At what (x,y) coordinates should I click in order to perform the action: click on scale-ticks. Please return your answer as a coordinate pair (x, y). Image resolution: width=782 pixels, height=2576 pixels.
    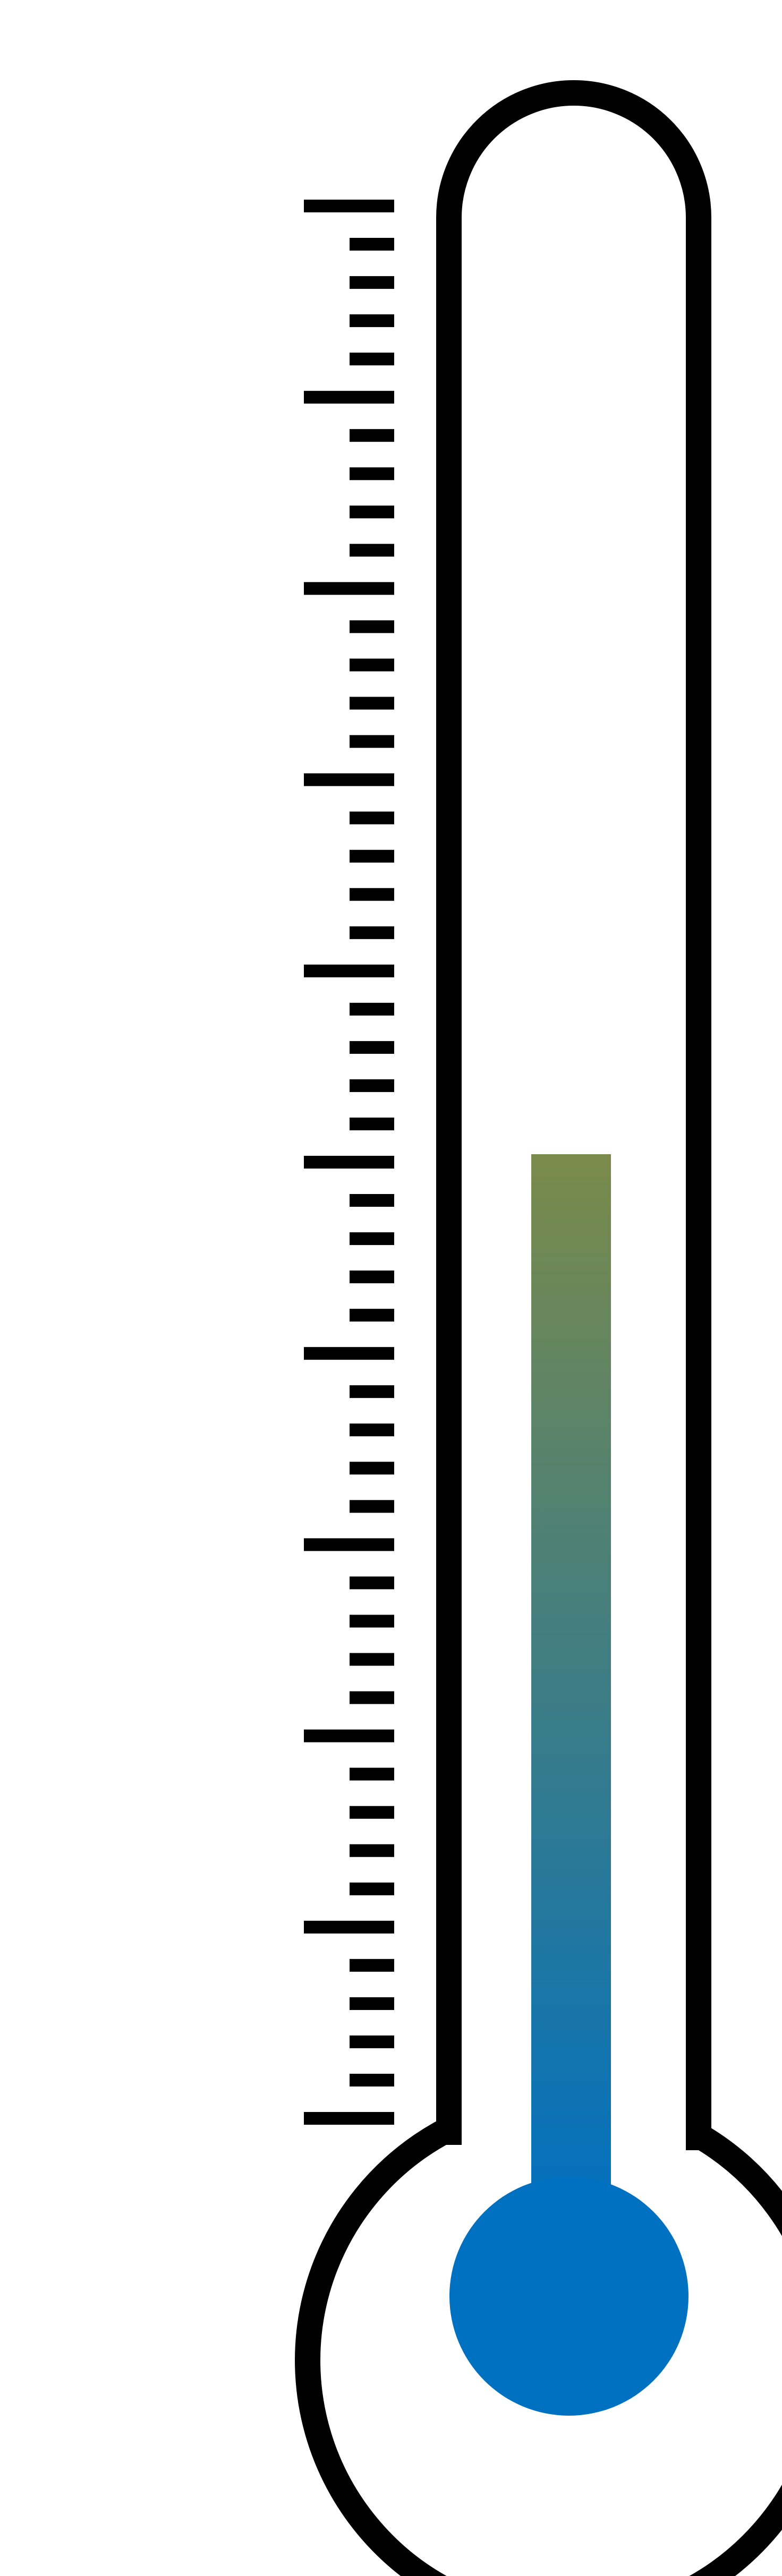
    Looking at the image, I should click on (349, 1163).